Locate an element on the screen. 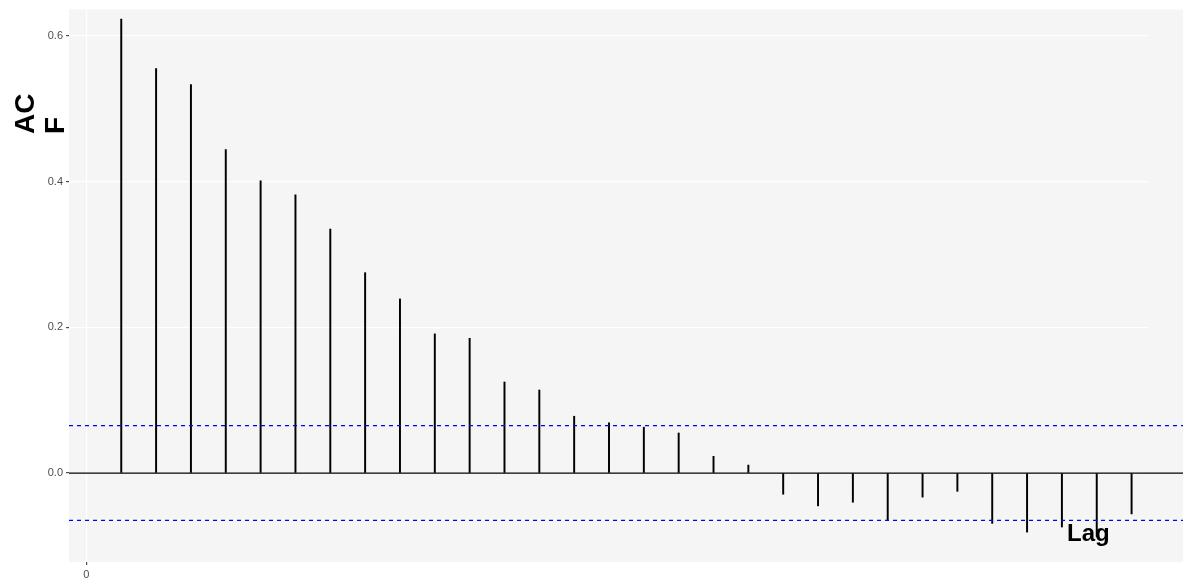 Image resolution: width=1183 pixels, height=580 pixels. y-tick-label: 0.2 is located at coordinates (55, 326).